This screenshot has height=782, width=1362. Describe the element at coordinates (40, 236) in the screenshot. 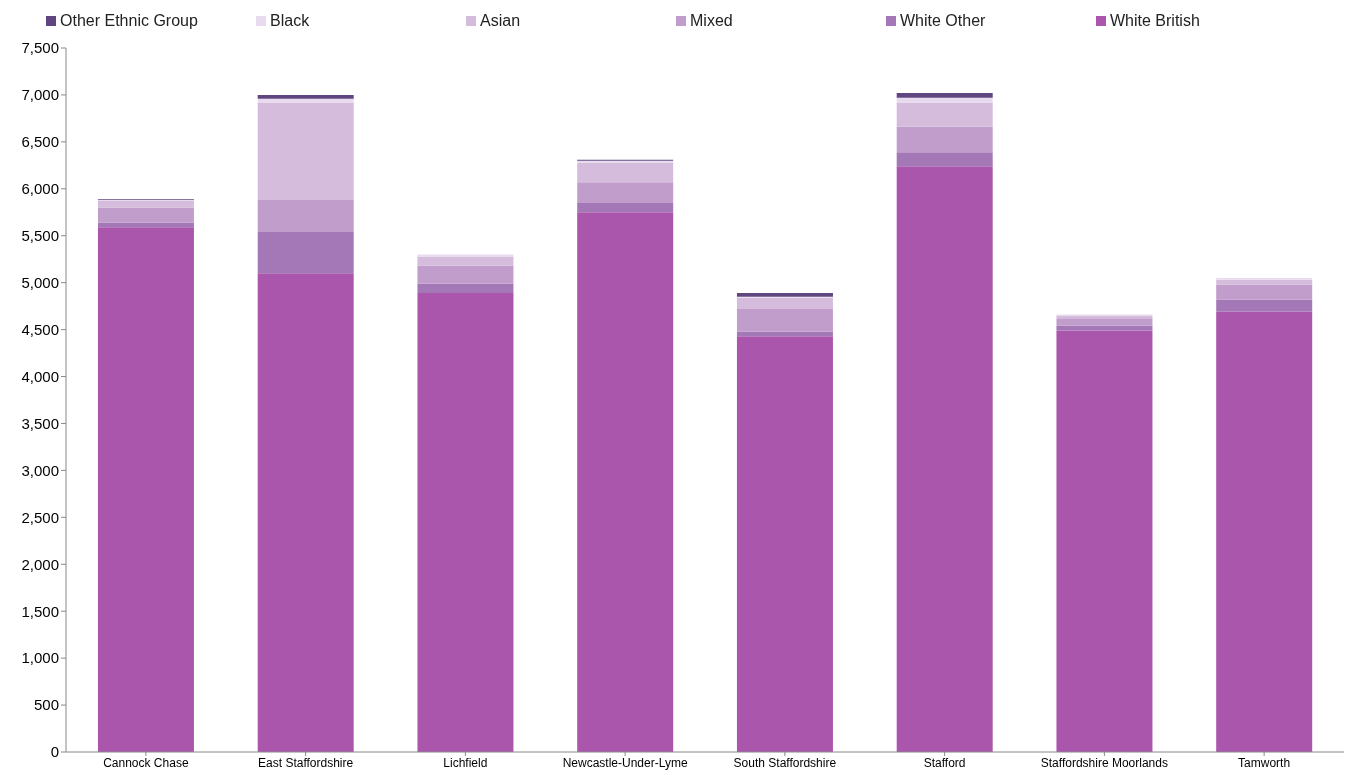

I see `y-tick-label: 5,500` at that location.